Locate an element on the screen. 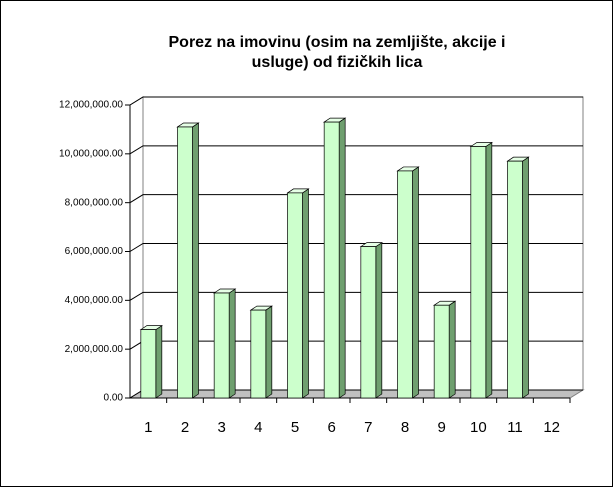  y-tick-label: 6,000,000.00 is located at coordinates (94, 251).